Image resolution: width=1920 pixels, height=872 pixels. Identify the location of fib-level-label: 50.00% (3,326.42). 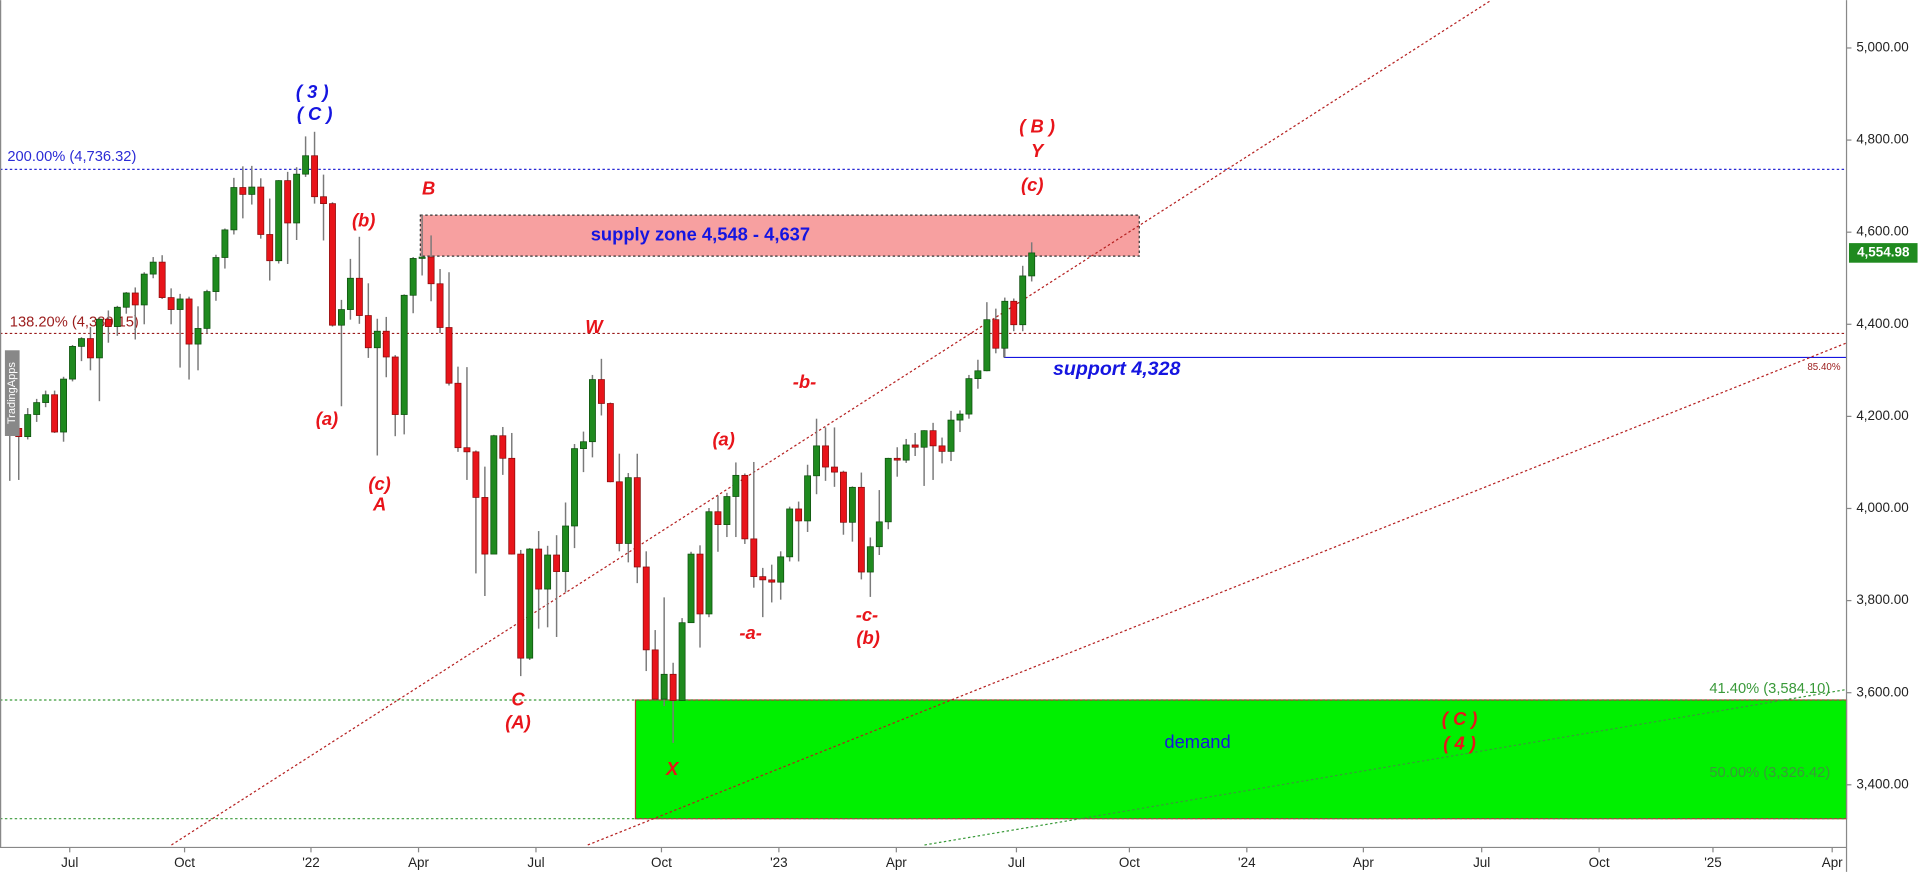
(1769, 773).